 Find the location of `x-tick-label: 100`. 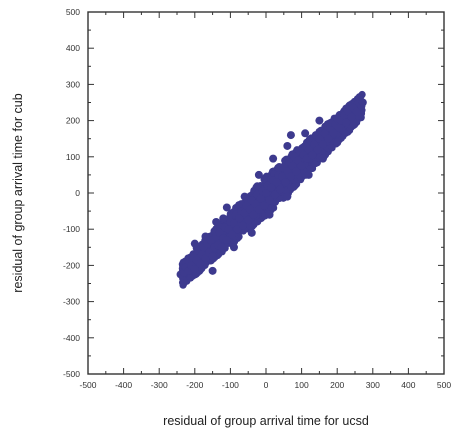

x-tick-label: 100 is located at coordinates (302, 385).